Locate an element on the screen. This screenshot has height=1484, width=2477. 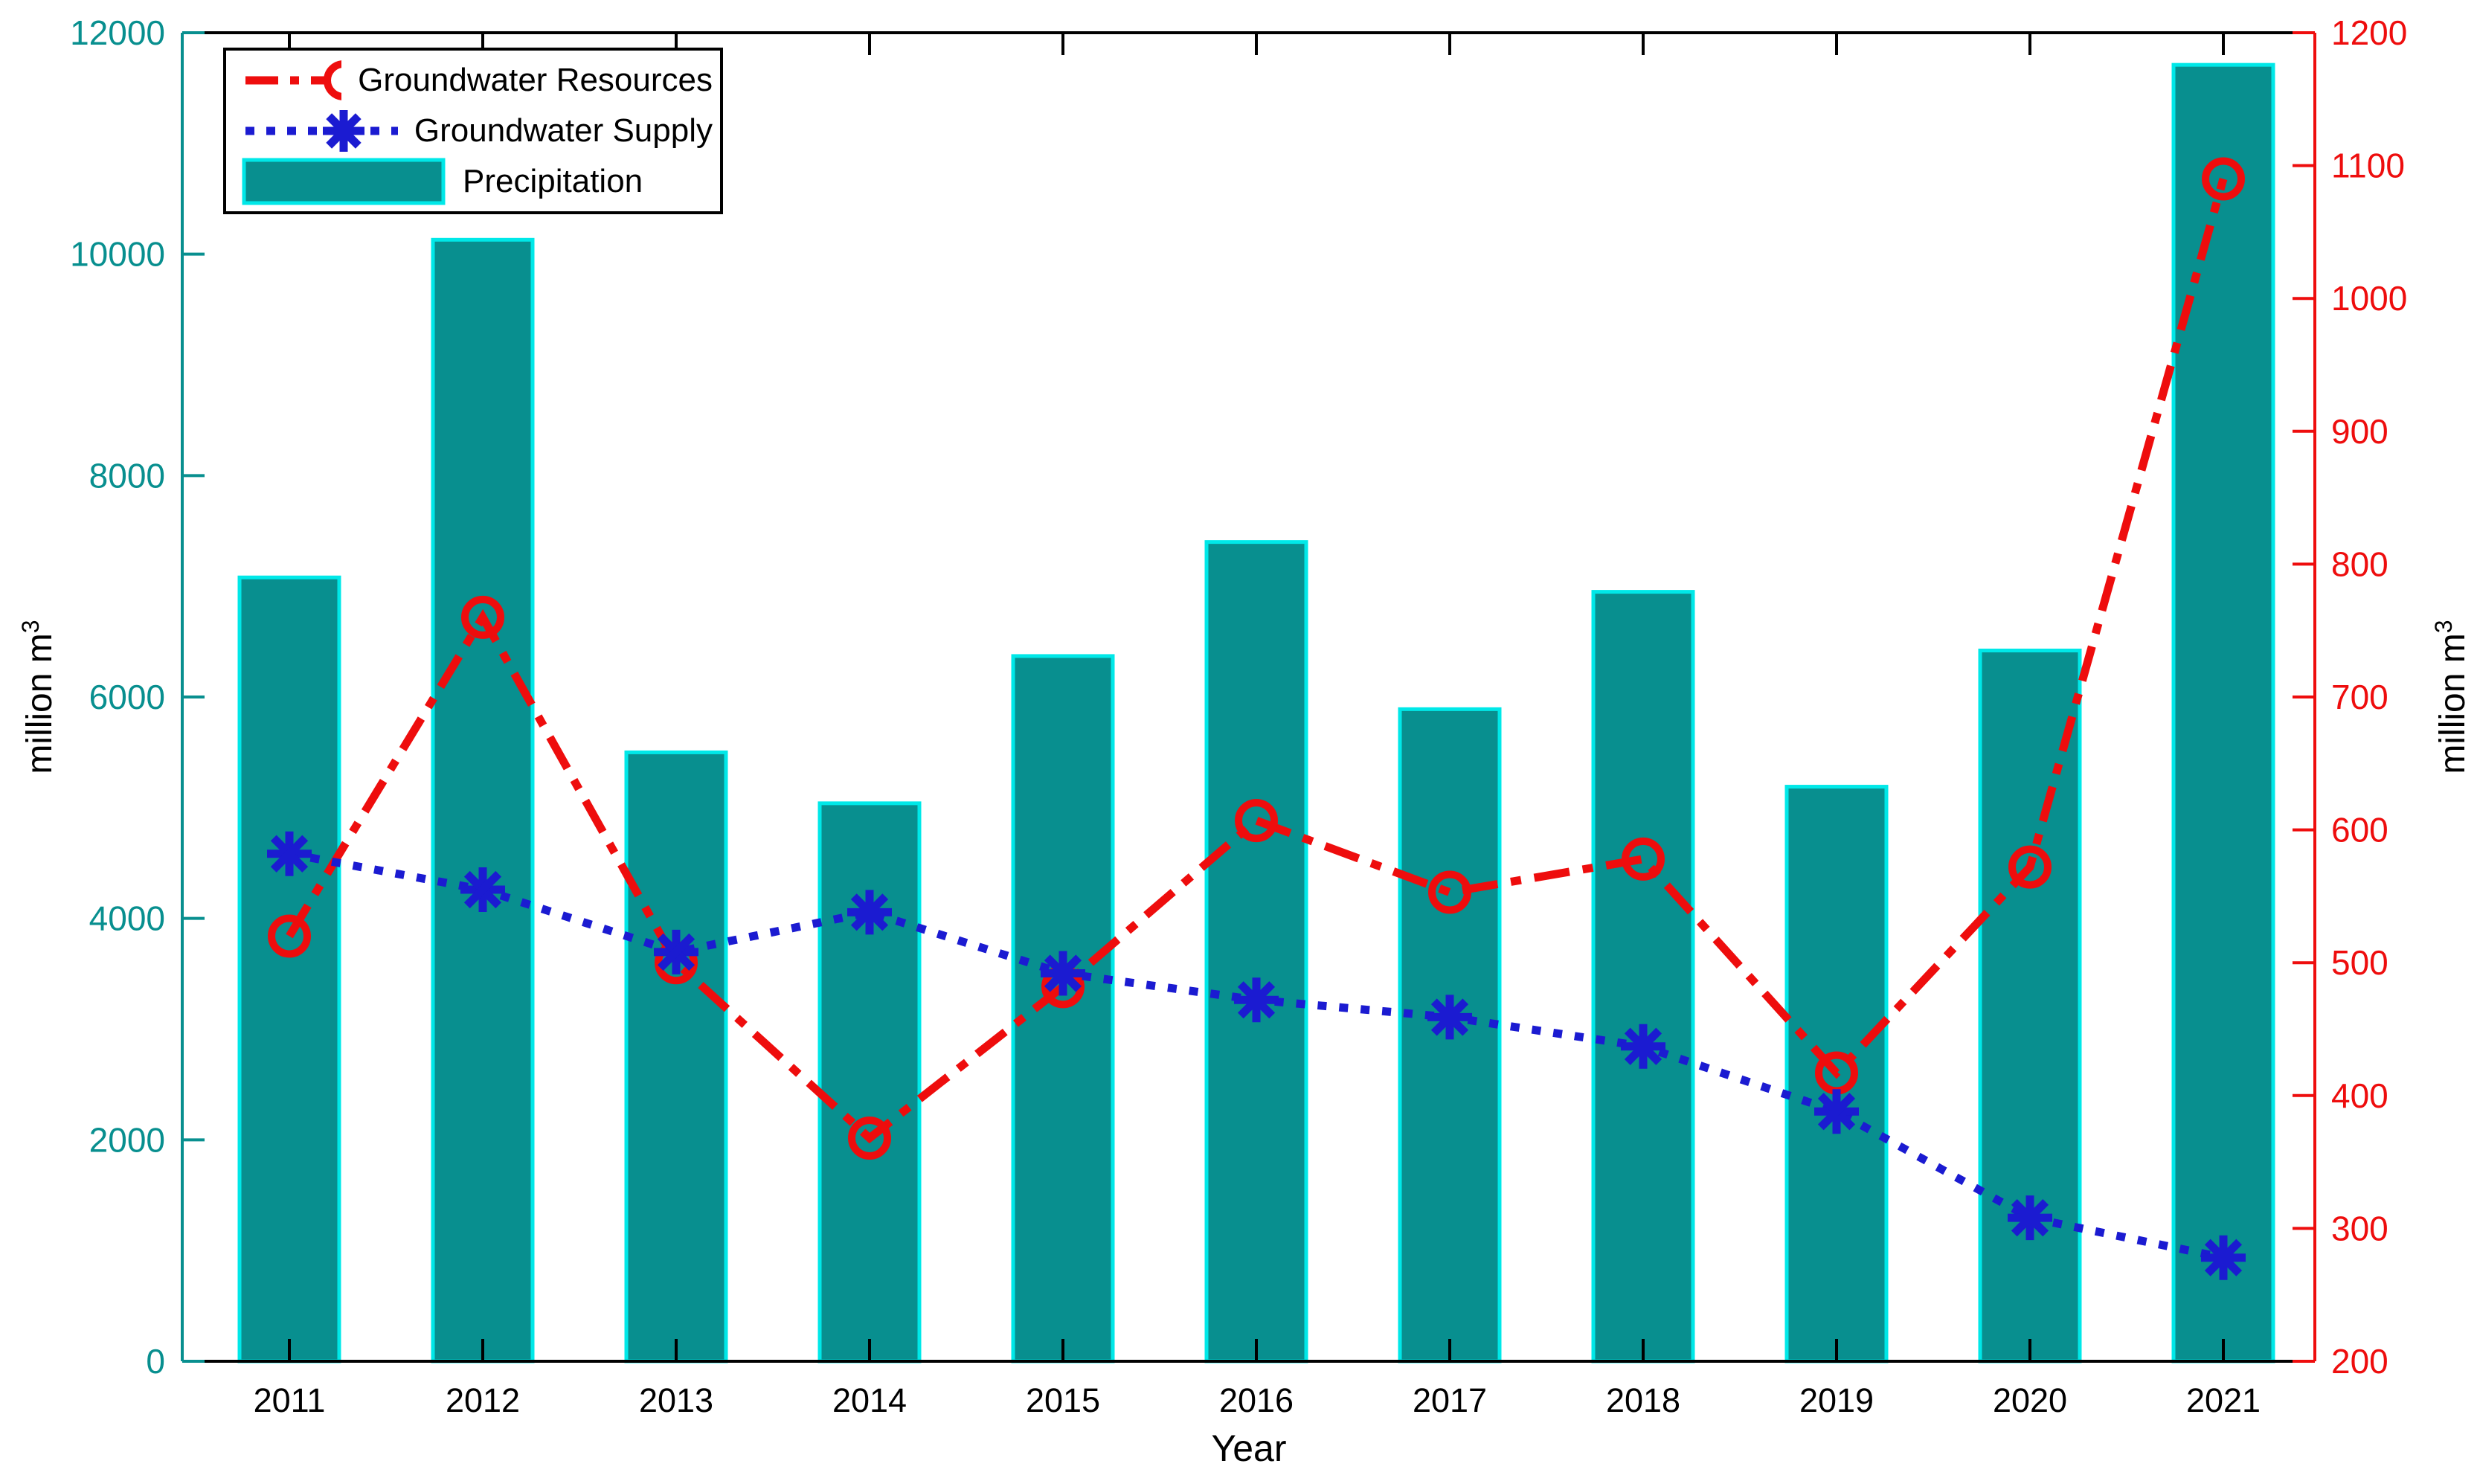
resources-marker-2021 is located at coordinates (2223, 179).